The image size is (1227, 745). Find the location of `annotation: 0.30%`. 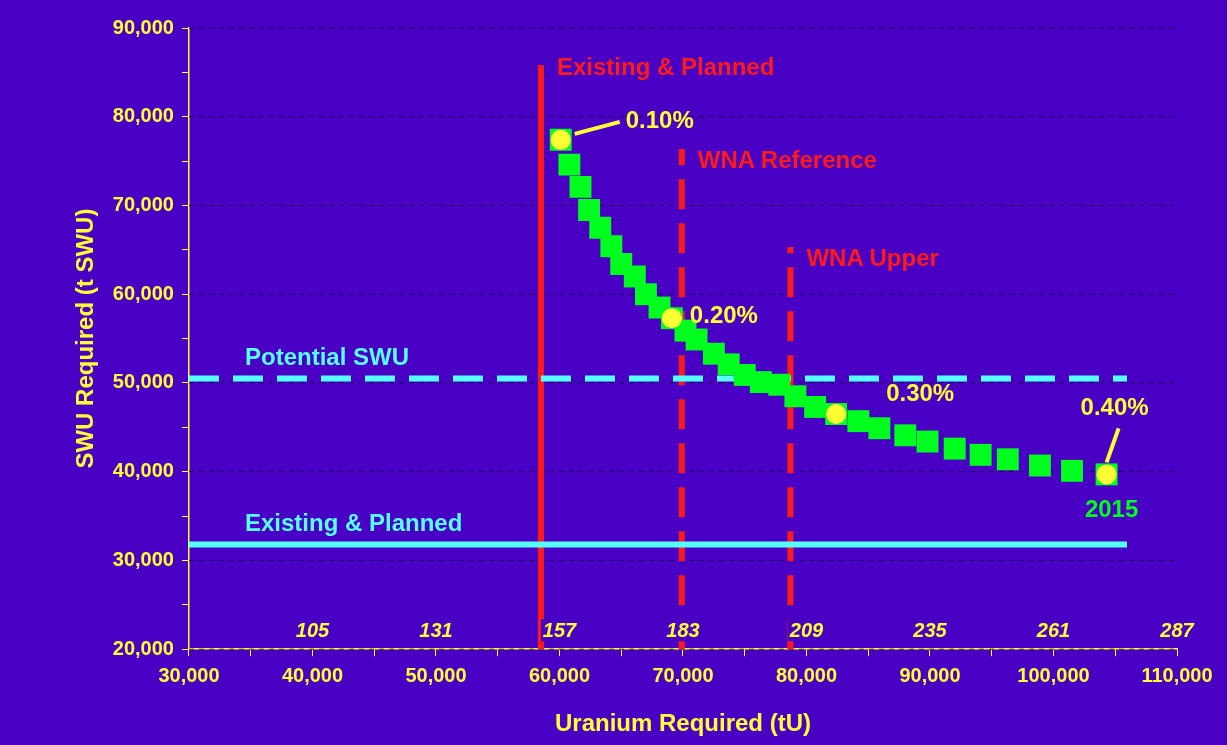

annotation: 0.30% is located at coordinates (920, 392).